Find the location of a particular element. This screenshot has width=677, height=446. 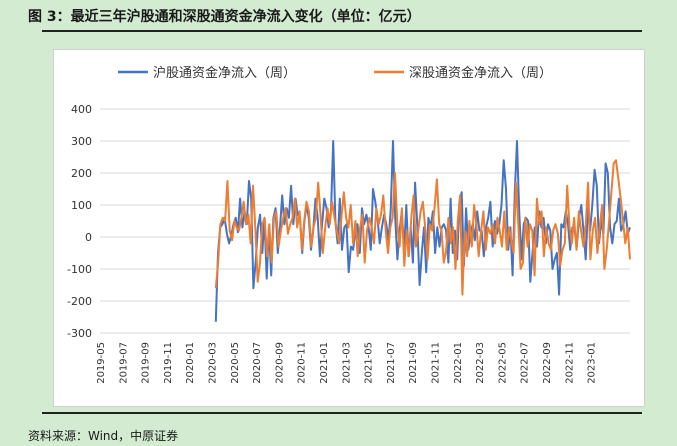

x-tick-label: 2023-01 is located at coordinates (592, 363).